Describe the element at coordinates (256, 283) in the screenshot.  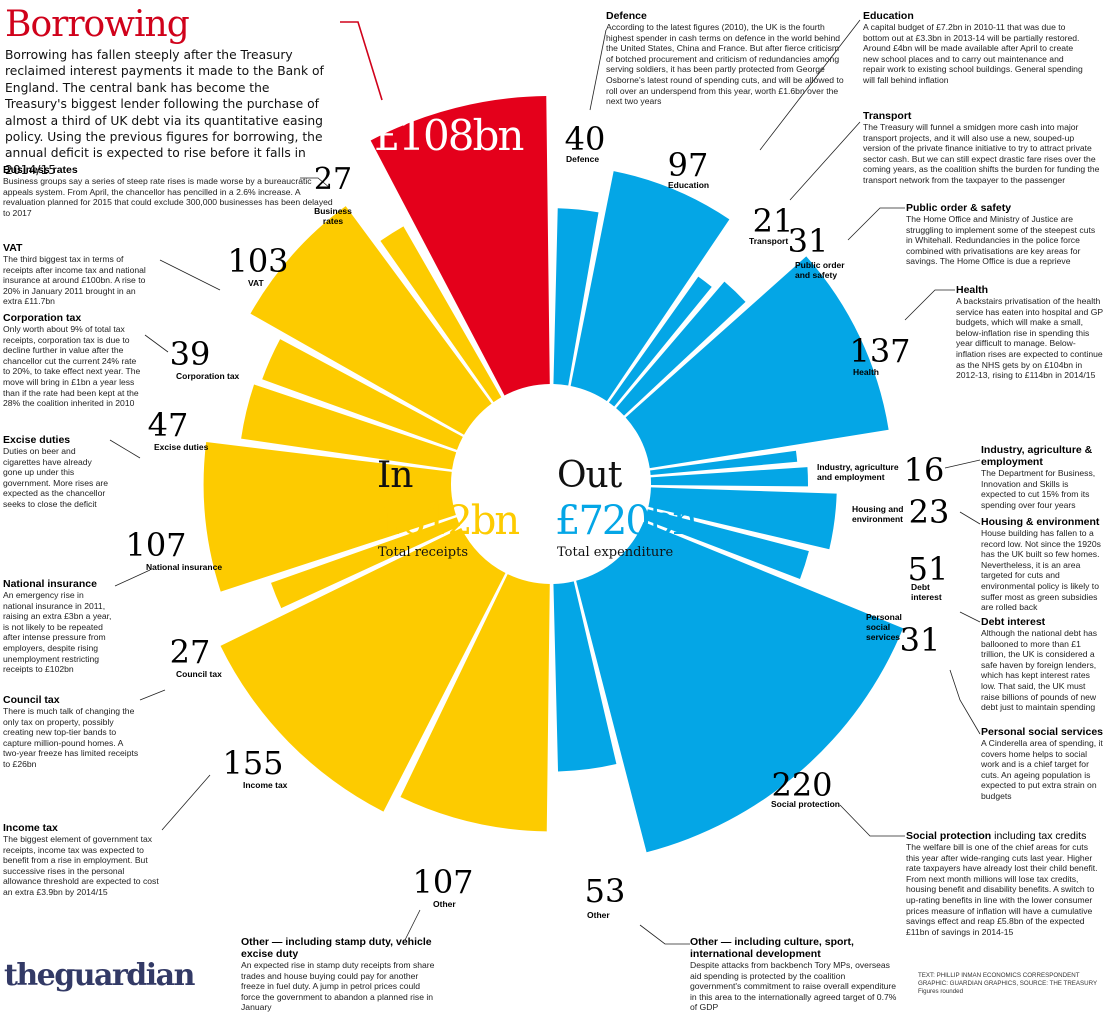
I see `label-receipts-vat: VAT` at that location.